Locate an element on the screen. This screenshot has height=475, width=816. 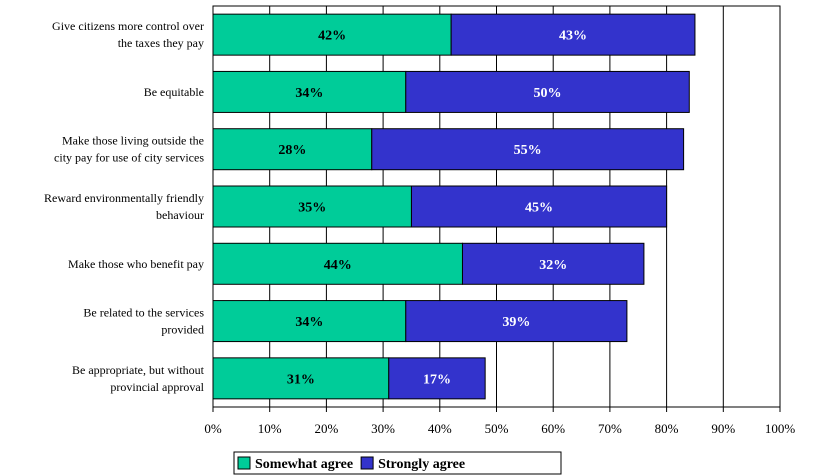
x-tick-label: 50% is located at coordinates (497, 428).